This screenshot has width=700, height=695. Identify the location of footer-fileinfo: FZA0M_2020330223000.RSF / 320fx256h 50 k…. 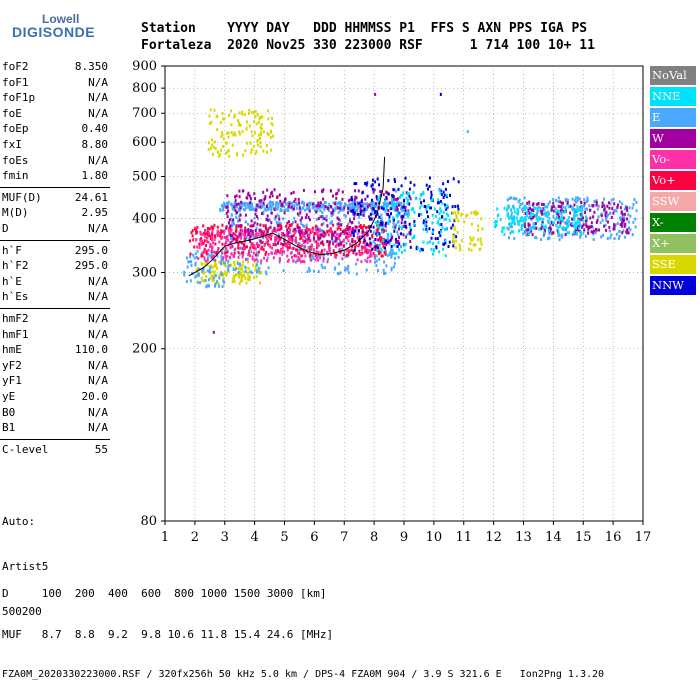
(303, 674).